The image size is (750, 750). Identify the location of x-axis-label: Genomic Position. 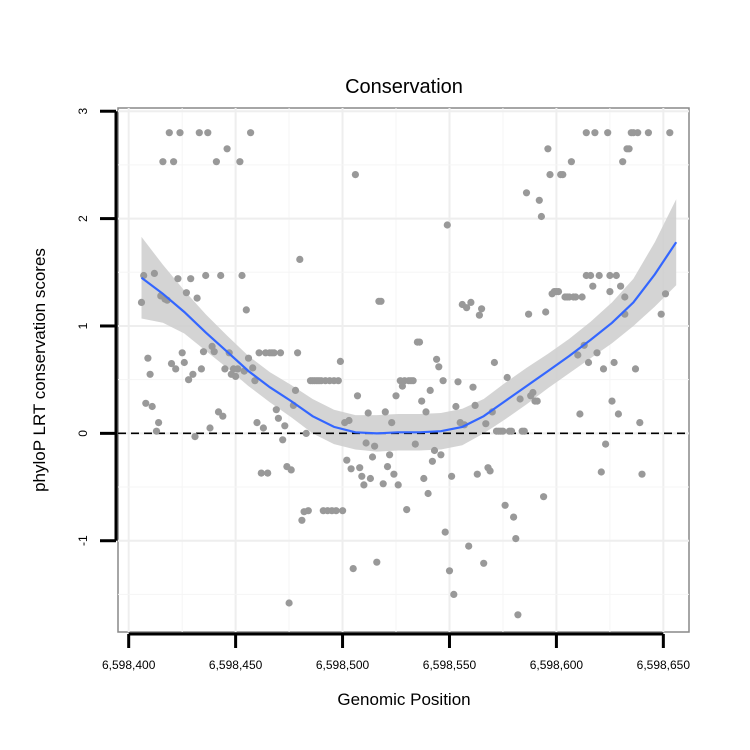
(403, 699).